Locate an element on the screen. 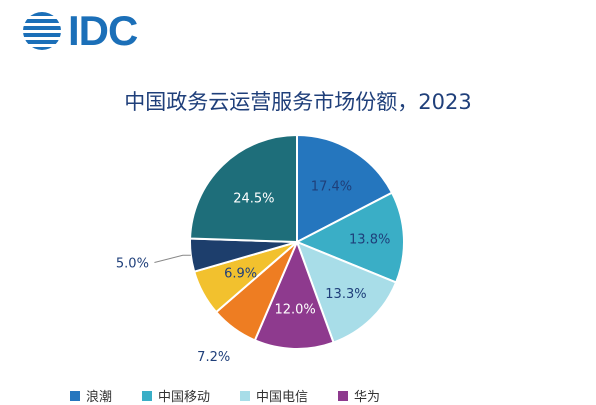 The width and height of the screenshot is (596, 405). legend-item: 浪潮 is located at coordinates (91, 395).